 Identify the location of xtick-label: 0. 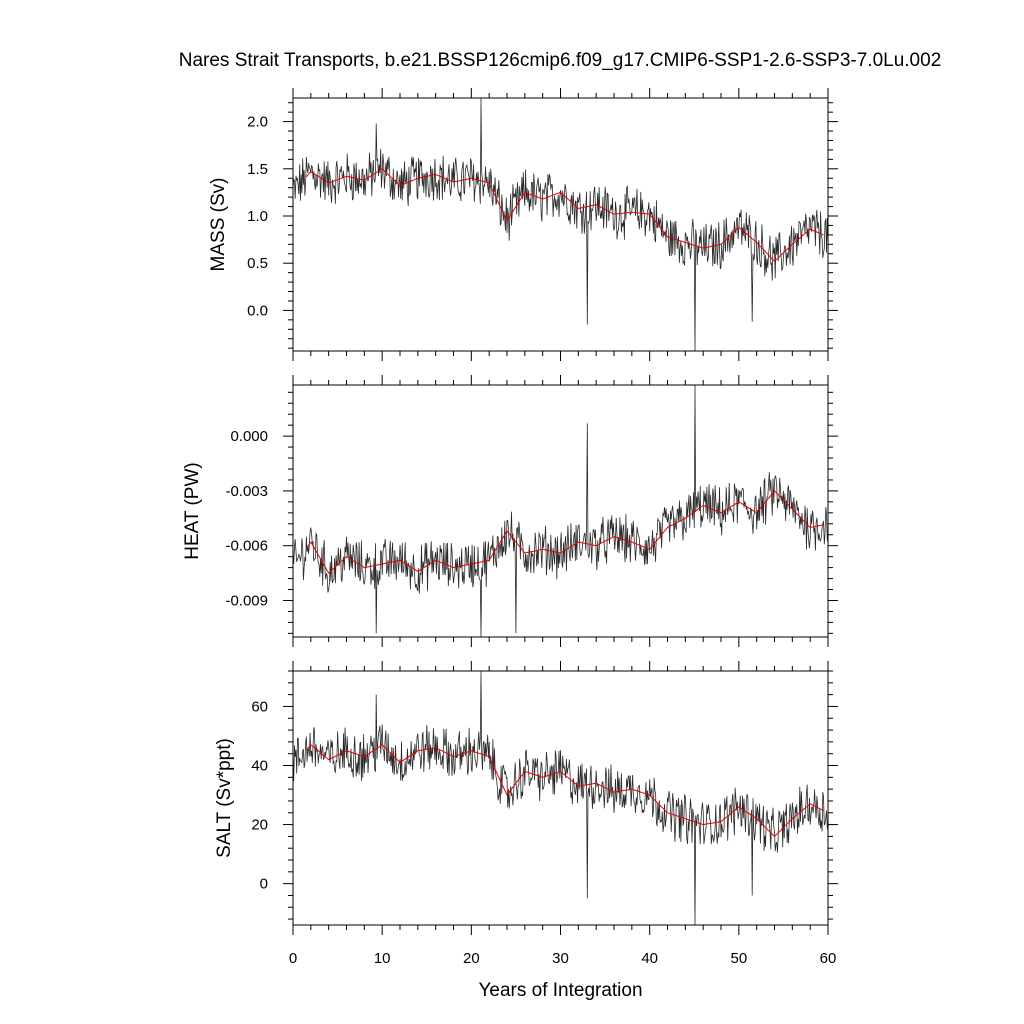
(293, 958).